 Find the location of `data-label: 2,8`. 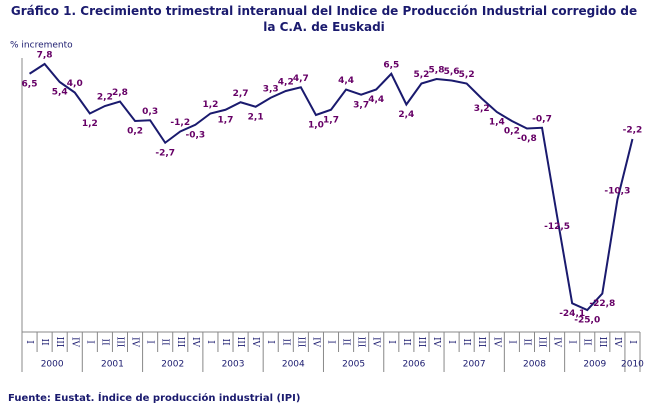

data-label: 2,8 is located at coordinates (120, 93).